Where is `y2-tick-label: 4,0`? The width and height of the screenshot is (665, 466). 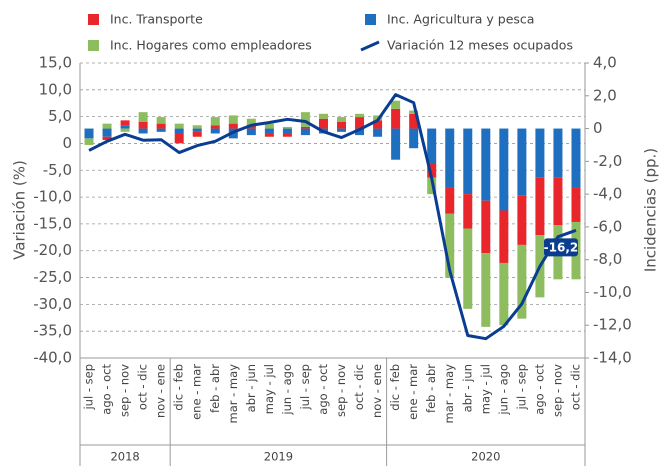 y2-tick-label: 4,0 is located at coordinates (605, 63).